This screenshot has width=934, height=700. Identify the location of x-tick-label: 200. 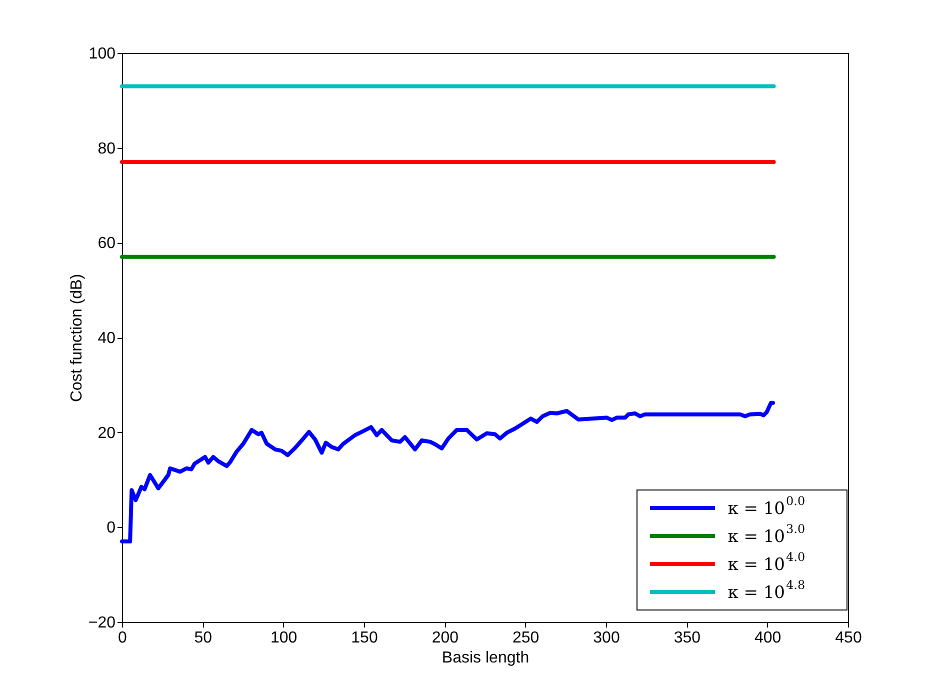
(445, 638).